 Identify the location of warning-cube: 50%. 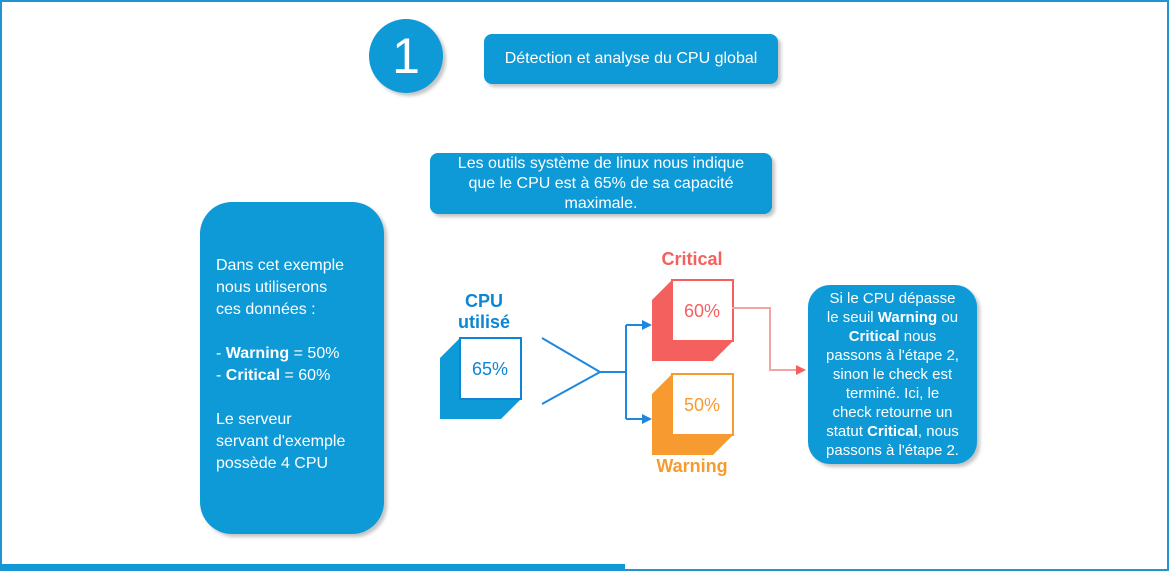
(693, 414).